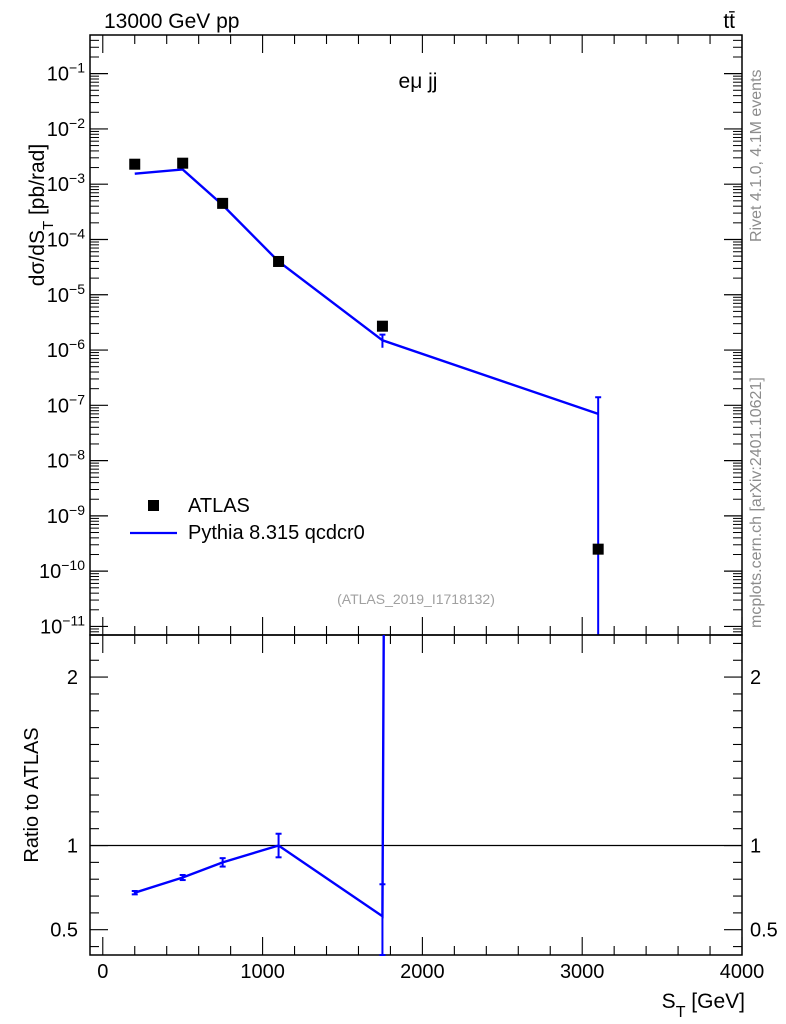  I want to click on legend-label-atlas: ATLAS, so click(219, 506).